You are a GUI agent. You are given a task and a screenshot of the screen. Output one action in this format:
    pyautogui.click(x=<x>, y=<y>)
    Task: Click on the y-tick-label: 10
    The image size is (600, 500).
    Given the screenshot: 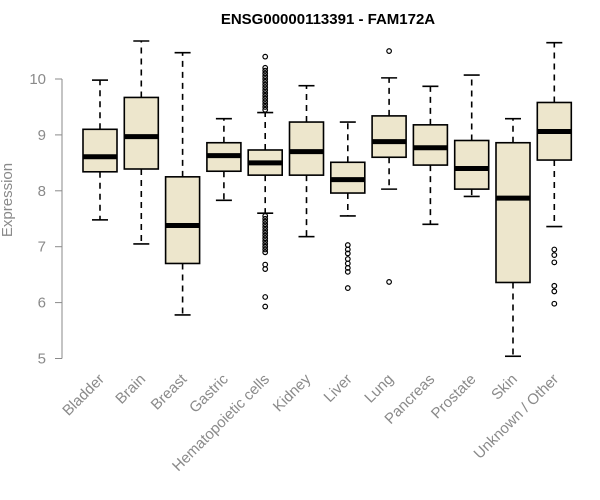 What is the action you would take?
    pyautogui.click(x=37, y=79)
    